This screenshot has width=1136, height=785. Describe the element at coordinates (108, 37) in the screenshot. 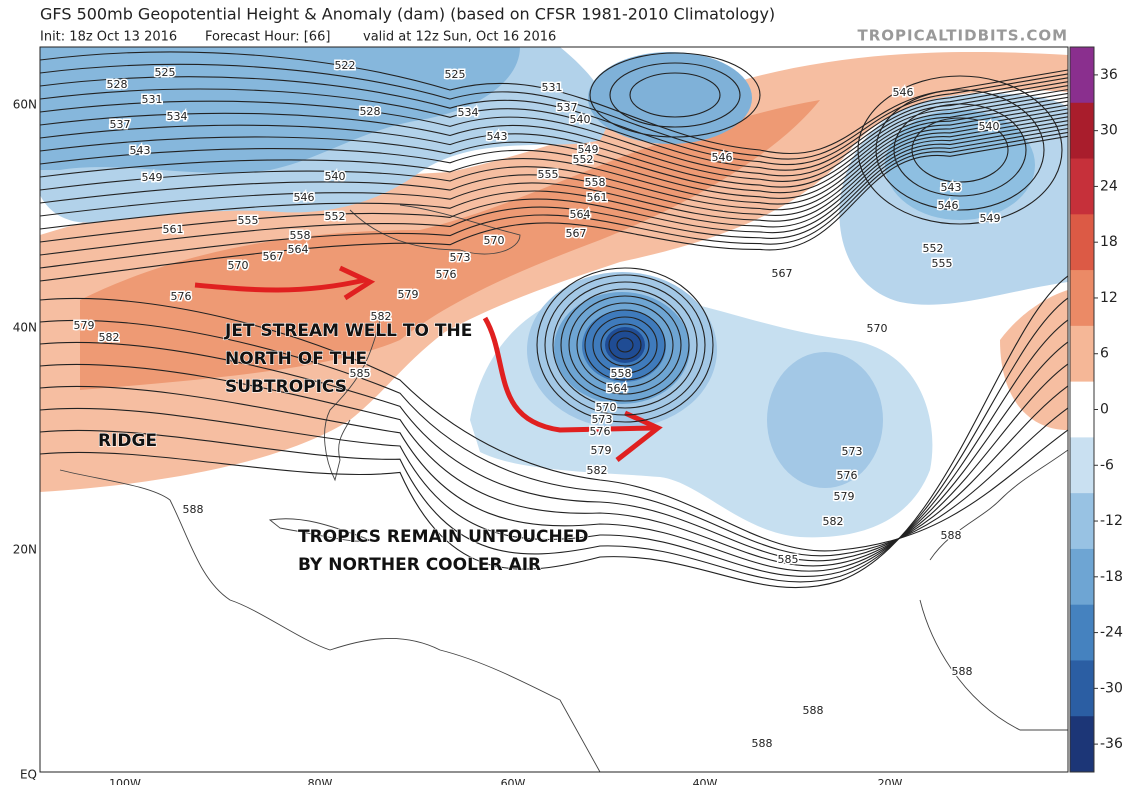

I see `init: Init: 18z Oct 13 2016` at that location.